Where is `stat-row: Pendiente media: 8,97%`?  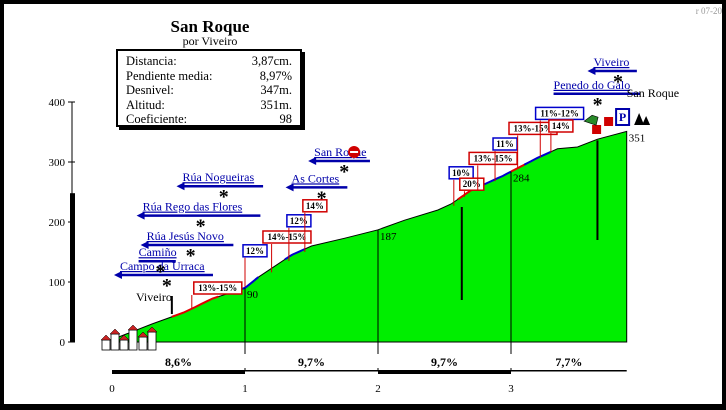 stat-row: Pendiente media: 8,97% is located at coordinates (209, 76).